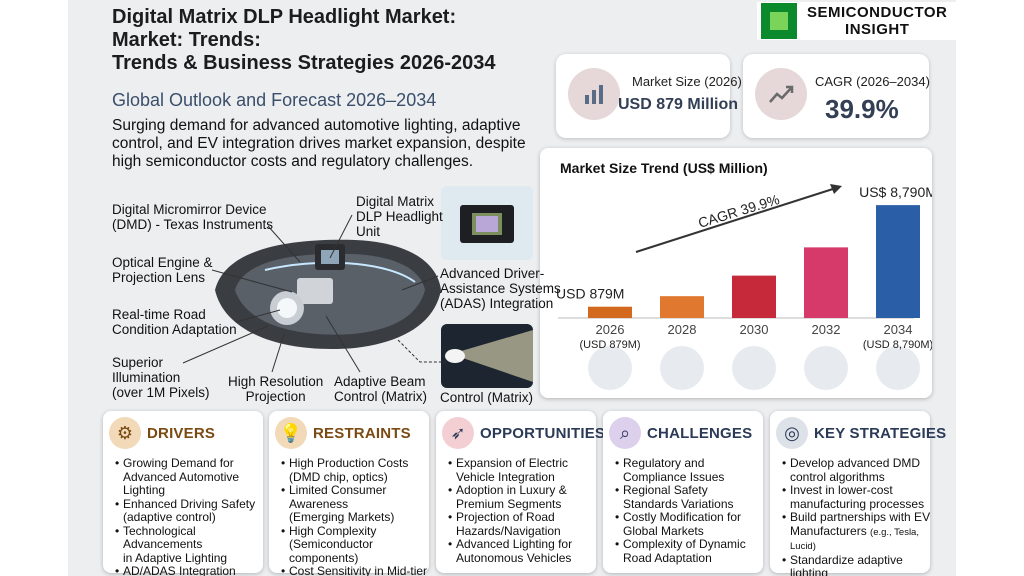  Describe the element at coordinates (509, 503) in the screenshot. I see `list-item-line: Premium Segments` at that location.